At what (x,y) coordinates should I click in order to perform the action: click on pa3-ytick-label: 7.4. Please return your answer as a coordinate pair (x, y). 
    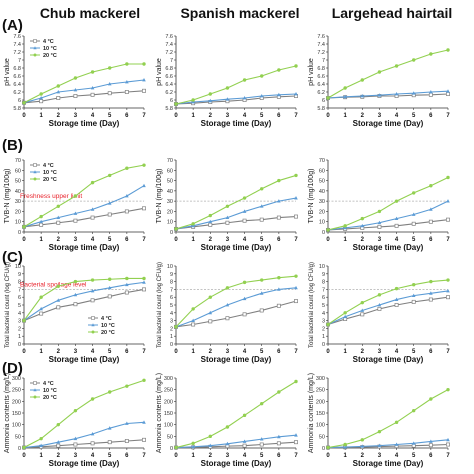
    Looking at the image, I should click on (321, 45).